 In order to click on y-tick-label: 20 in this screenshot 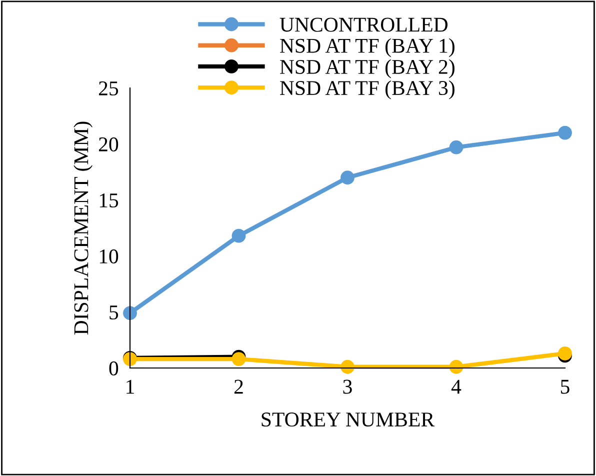, I will do `click(108, 144)`.